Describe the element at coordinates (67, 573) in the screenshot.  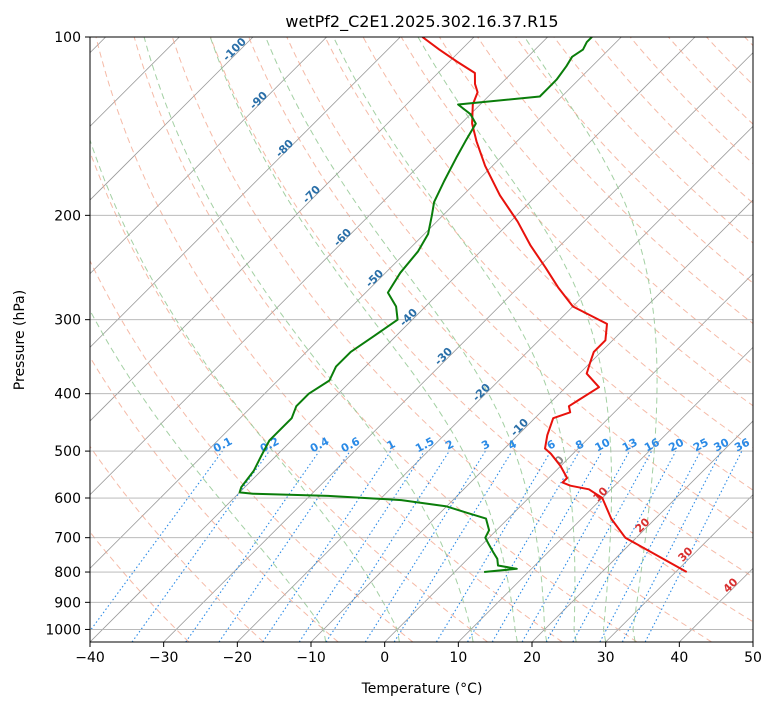
I see `y-tick-label: 800` at that location.